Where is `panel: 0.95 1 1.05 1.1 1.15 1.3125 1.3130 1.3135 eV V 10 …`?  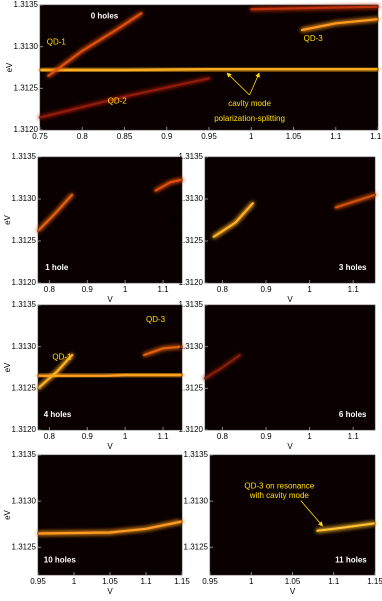
panel: 0.95 1 1.05 1.1 1.15 1.3125 1.3130 1.3135 eV V 10 … is located at coordinates (96, 523).